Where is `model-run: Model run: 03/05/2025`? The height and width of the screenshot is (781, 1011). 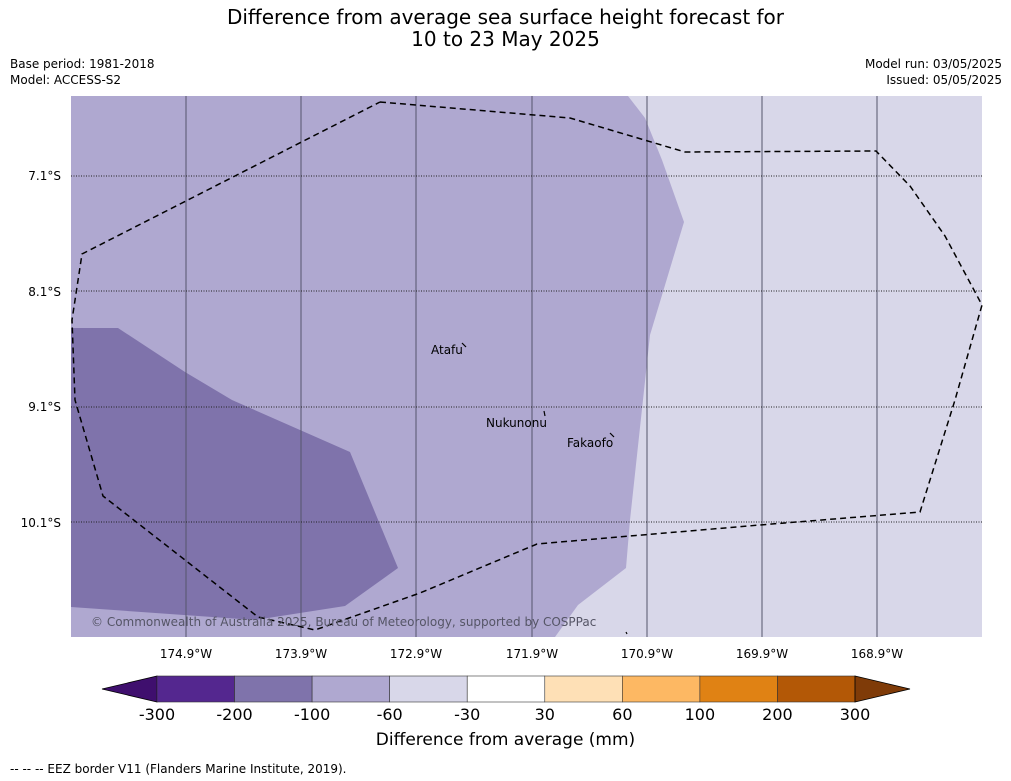 model-run: Model run: 03/05/2025 is located at coordinates (933, 64).